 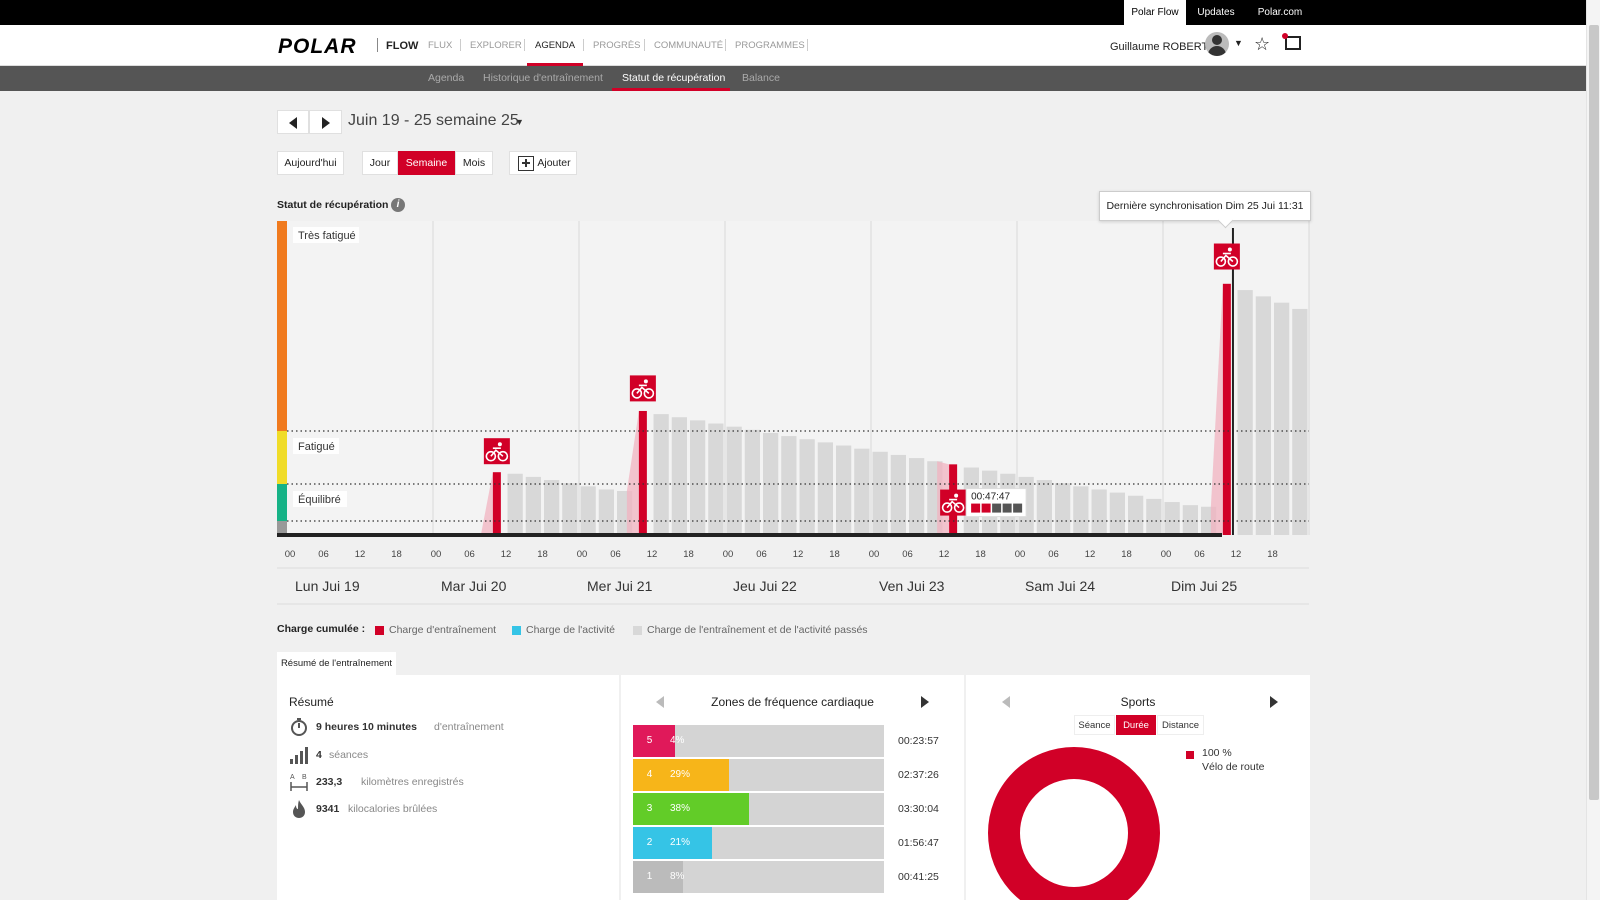 What do you see at coordinates (800, 12) in the screenshot?
I see `top-bar: Polar Flow Updates Polar.com` at bounding box center [800, 12].